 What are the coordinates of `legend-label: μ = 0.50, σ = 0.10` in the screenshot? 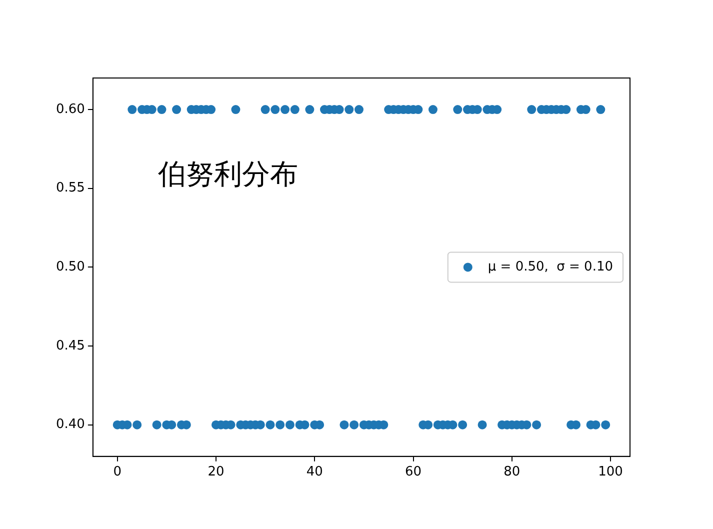 It's located at (551, 267).